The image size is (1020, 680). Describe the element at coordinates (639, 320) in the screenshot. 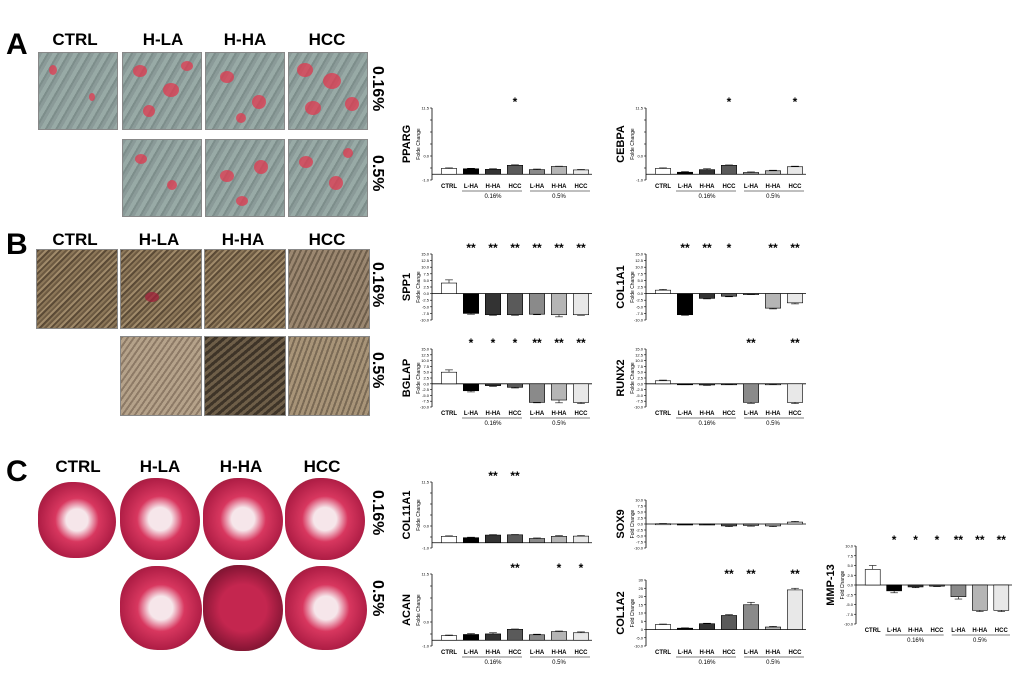

I see `y-tick-label: -10.0` at that location.